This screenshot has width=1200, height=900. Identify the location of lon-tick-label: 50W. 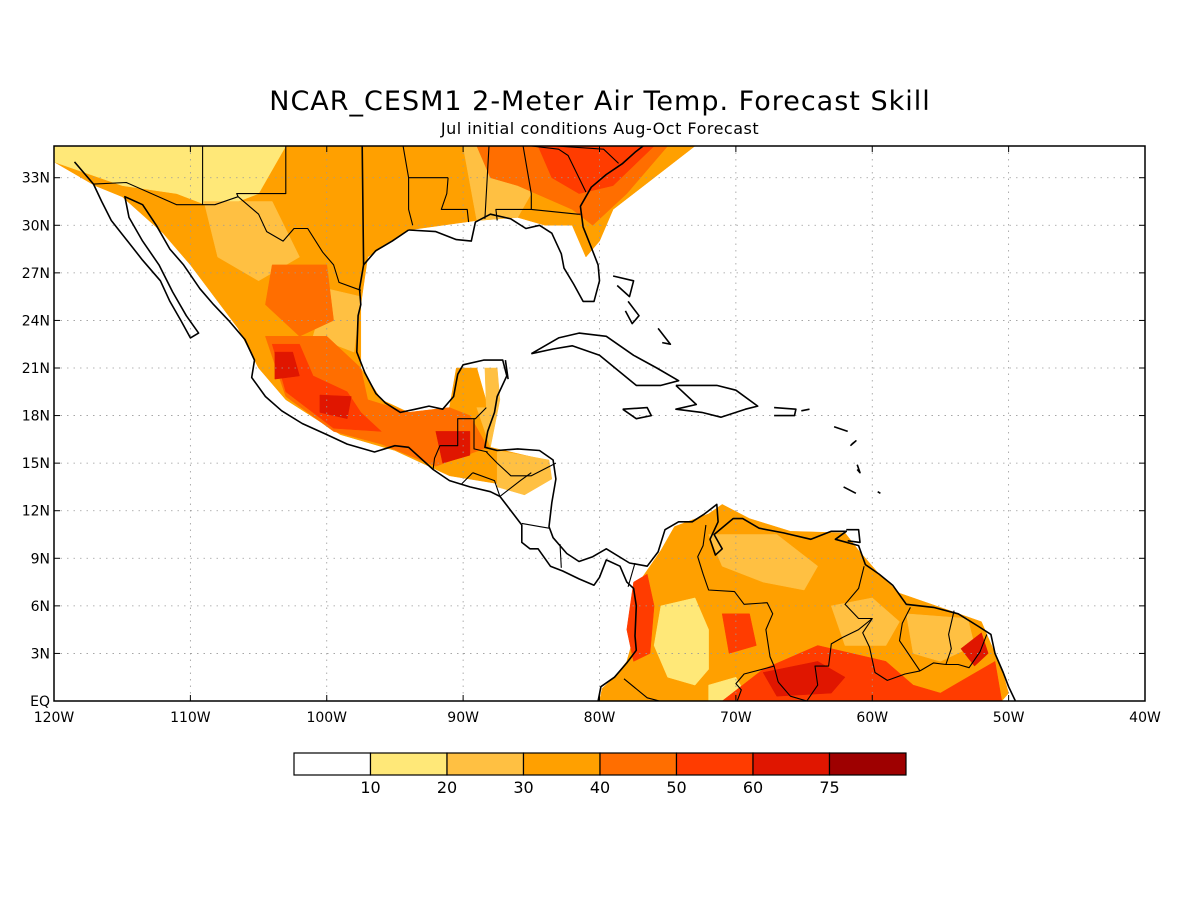
(1009, 718).